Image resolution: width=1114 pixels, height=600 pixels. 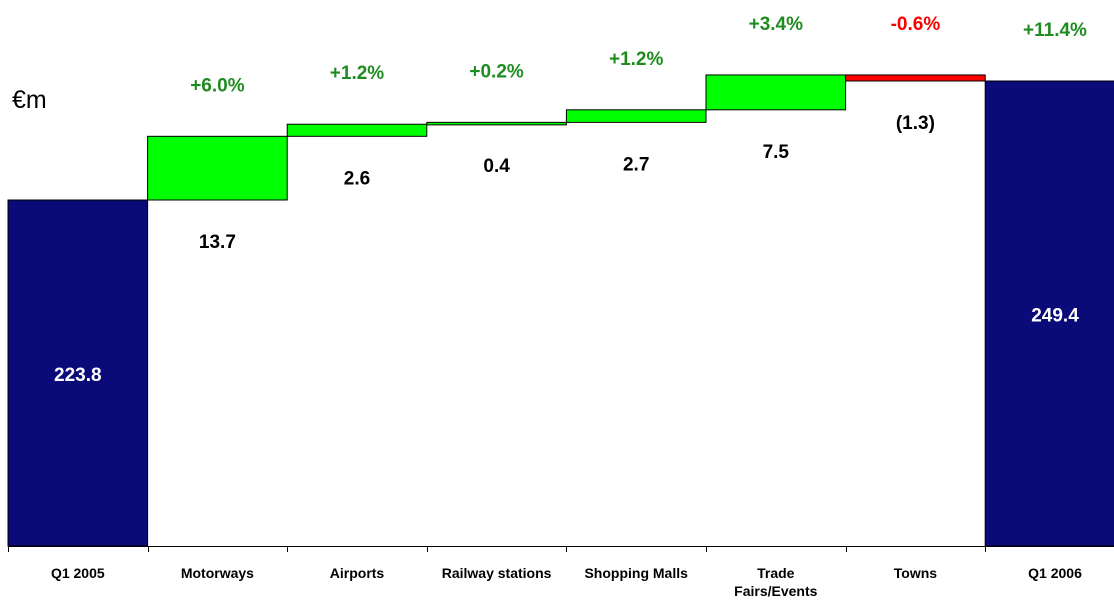 What do you see at coordinates (636, 573) in the screenshot?
I see `category-label: Shopping Malls` at bounding box center [636, 573].